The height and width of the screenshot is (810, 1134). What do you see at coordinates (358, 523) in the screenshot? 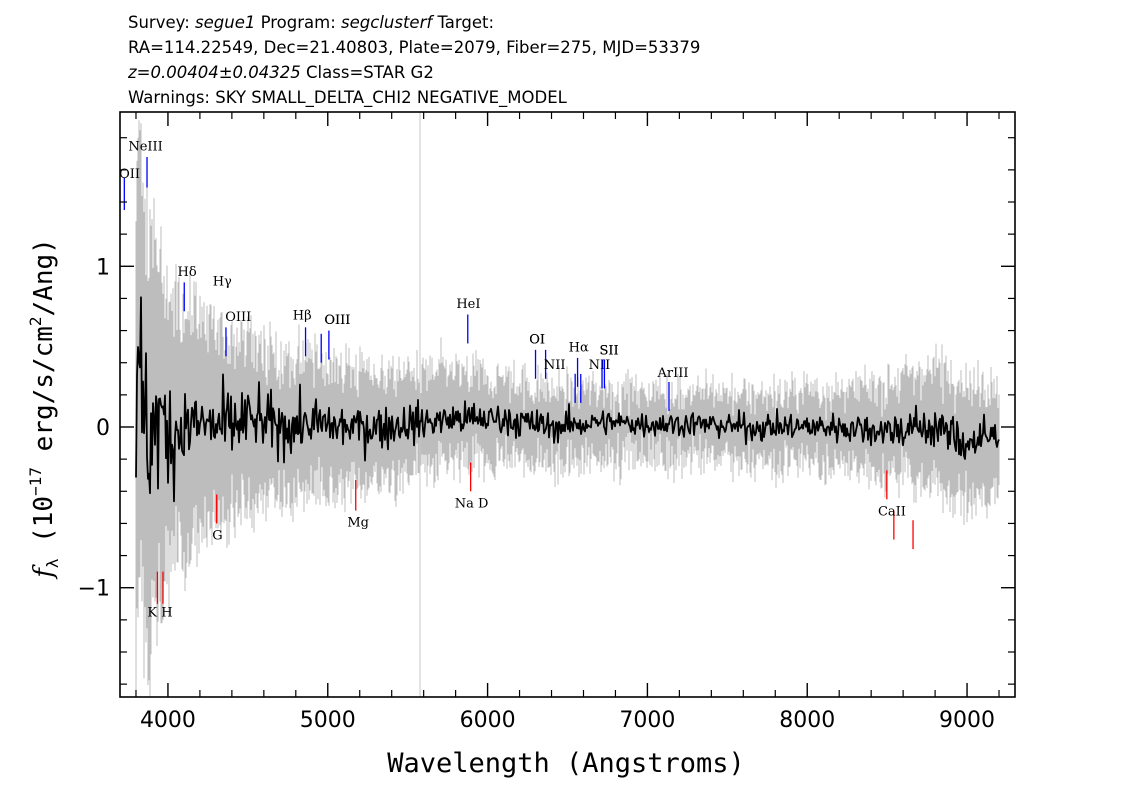
I see `absorption-line-label: Mg` at bounding box center [358, 523].